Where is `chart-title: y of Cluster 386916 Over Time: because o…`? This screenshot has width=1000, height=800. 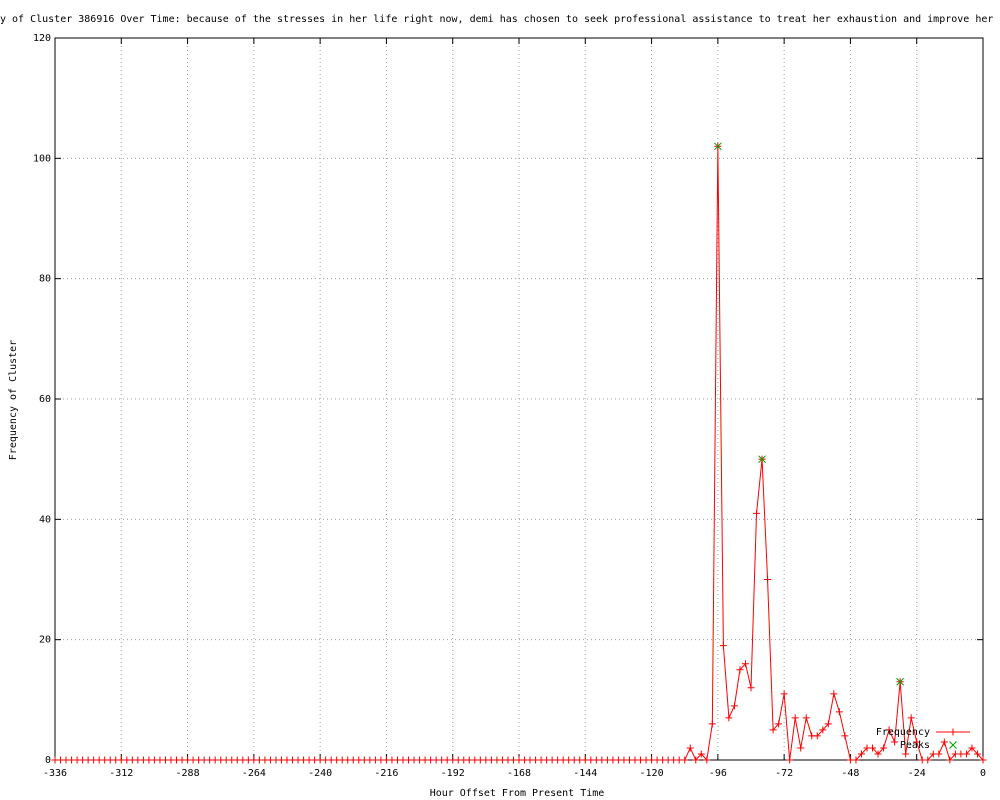 chart-title: y of Cluster 386916 Over Time: because o… is located at coordinates (500, 19).